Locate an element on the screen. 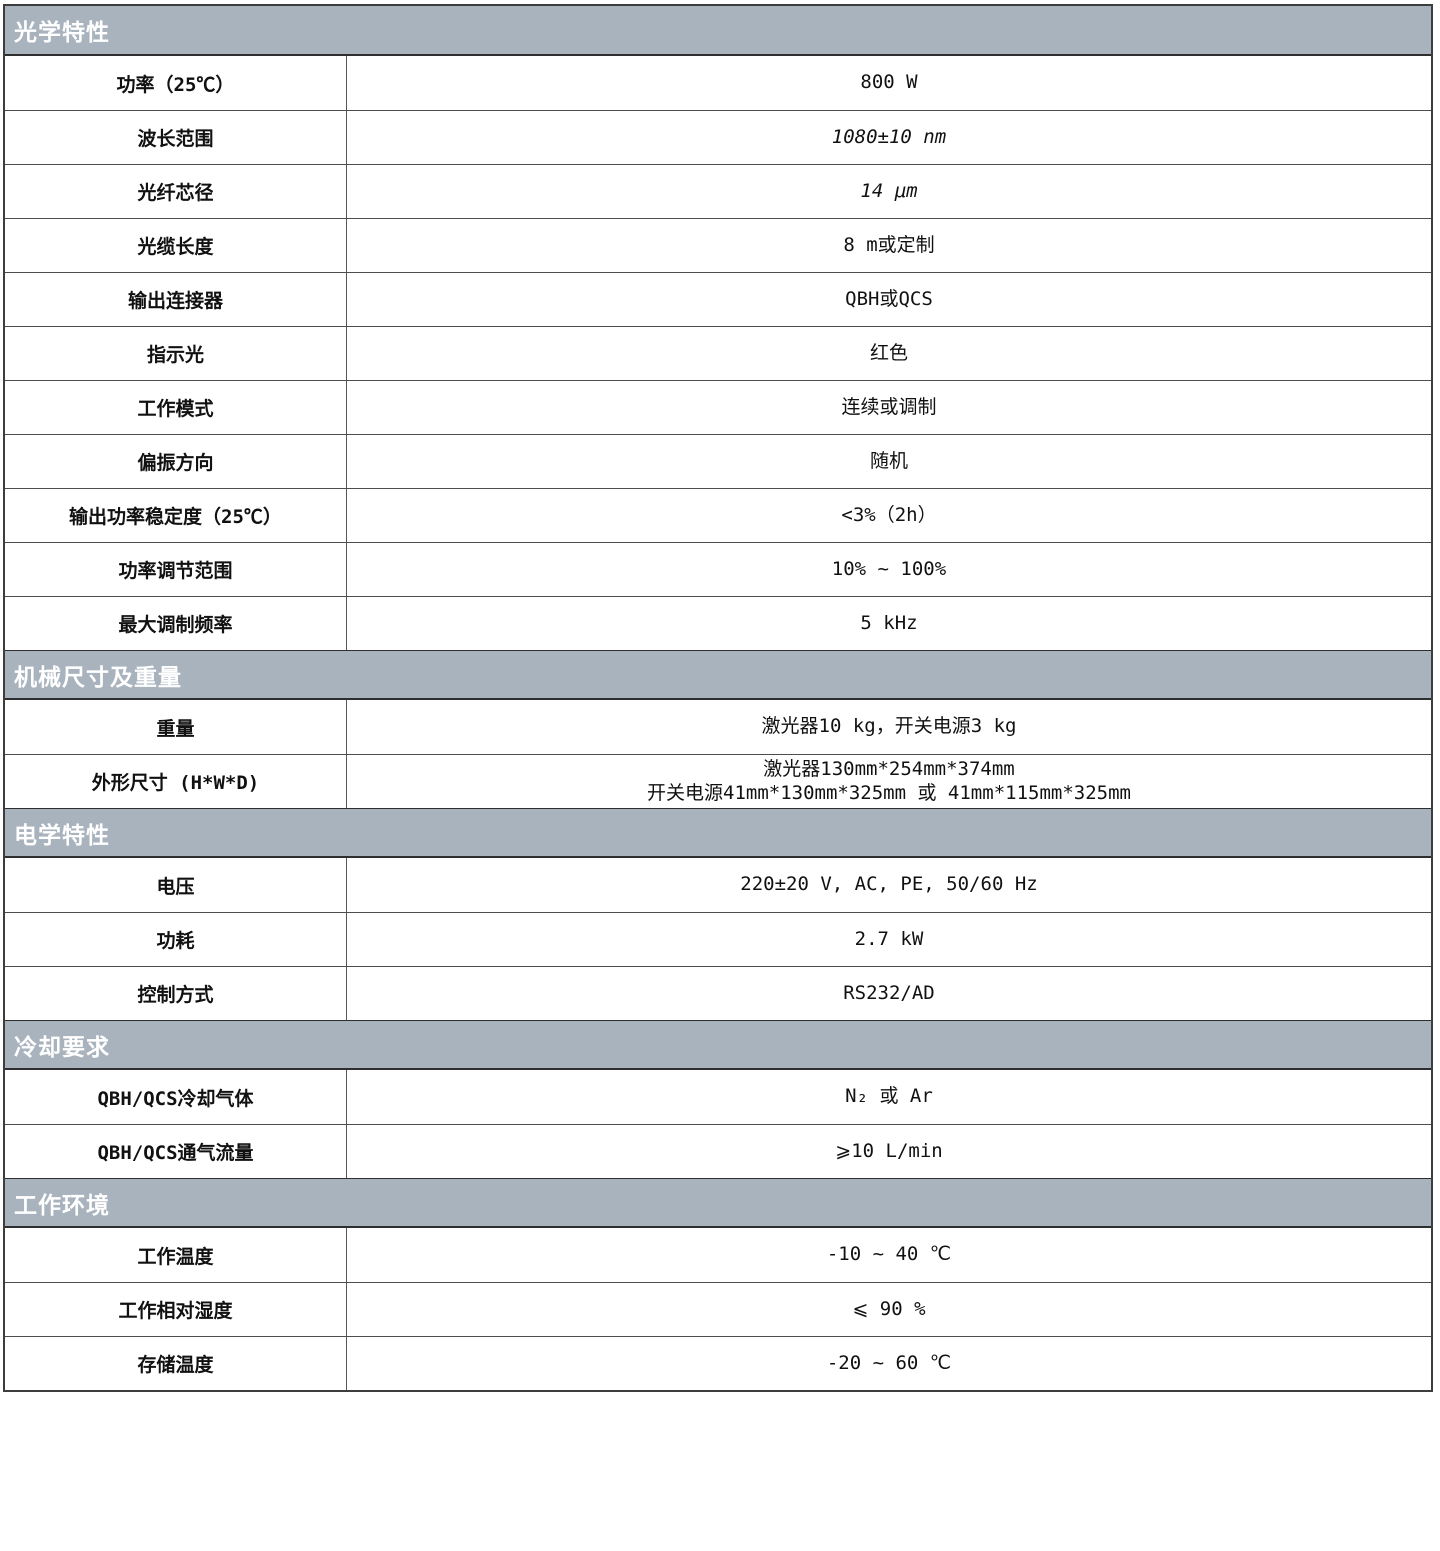 This screenshot has width=1440, height=1551. section-header: 机械尺寸及重量 is located at coordinates (718, 675).